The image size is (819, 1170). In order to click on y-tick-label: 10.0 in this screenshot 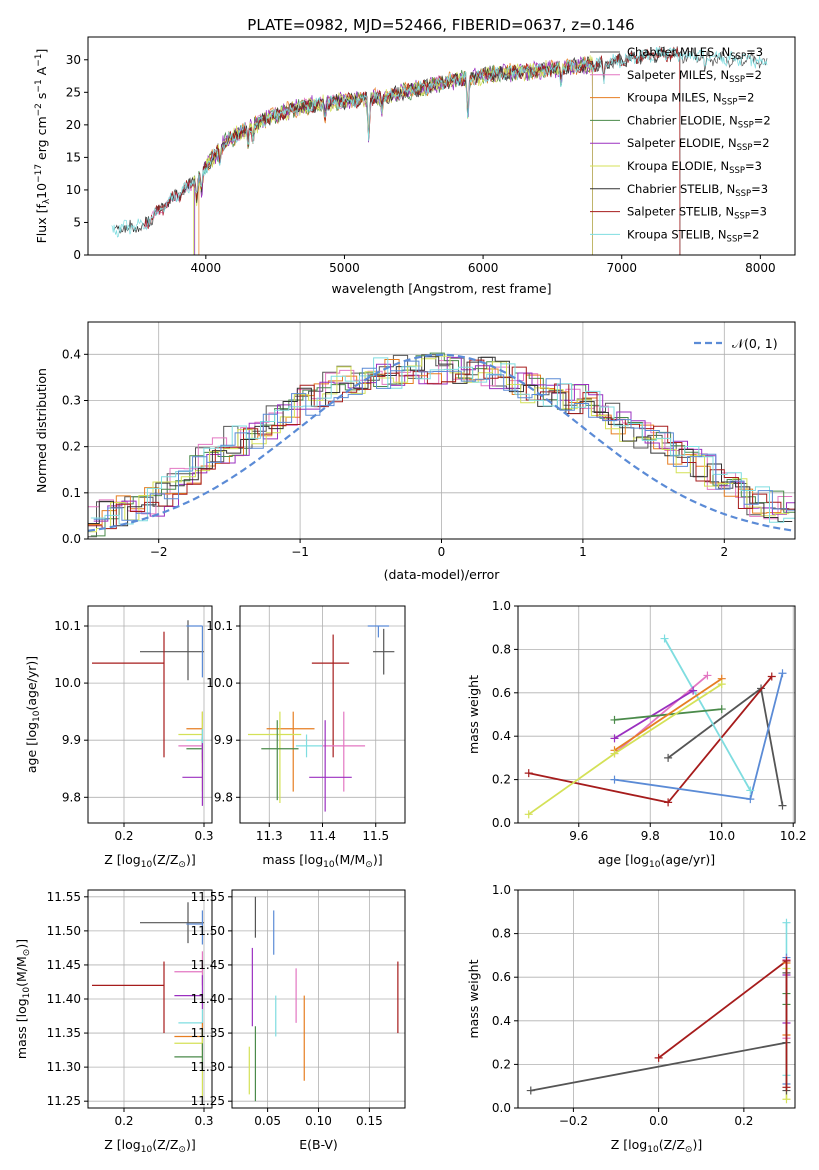, I will do `click(67, 683)`.